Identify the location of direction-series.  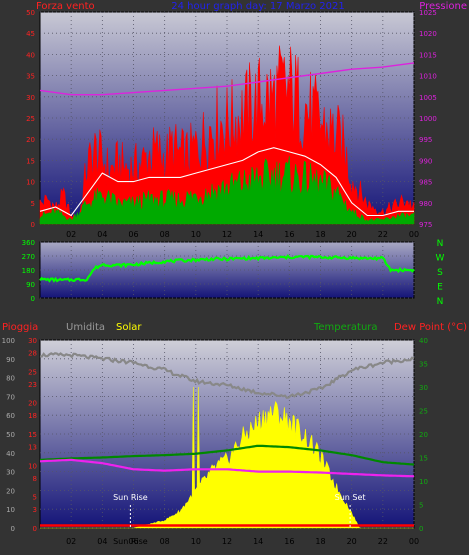
(227, 268).